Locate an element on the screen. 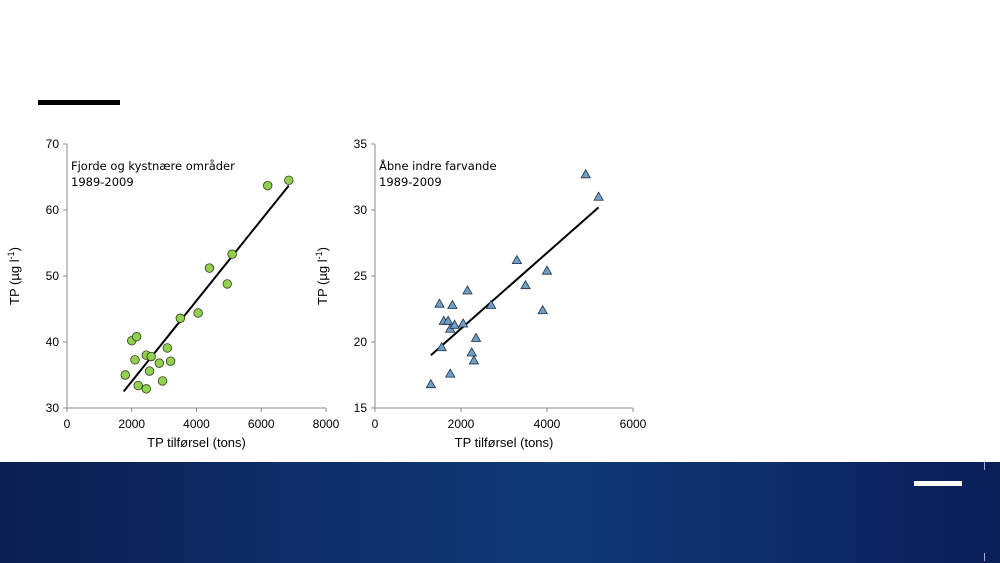 The image size is (1000, 563). fjorde-trendline is located at coordinates (206, 288).